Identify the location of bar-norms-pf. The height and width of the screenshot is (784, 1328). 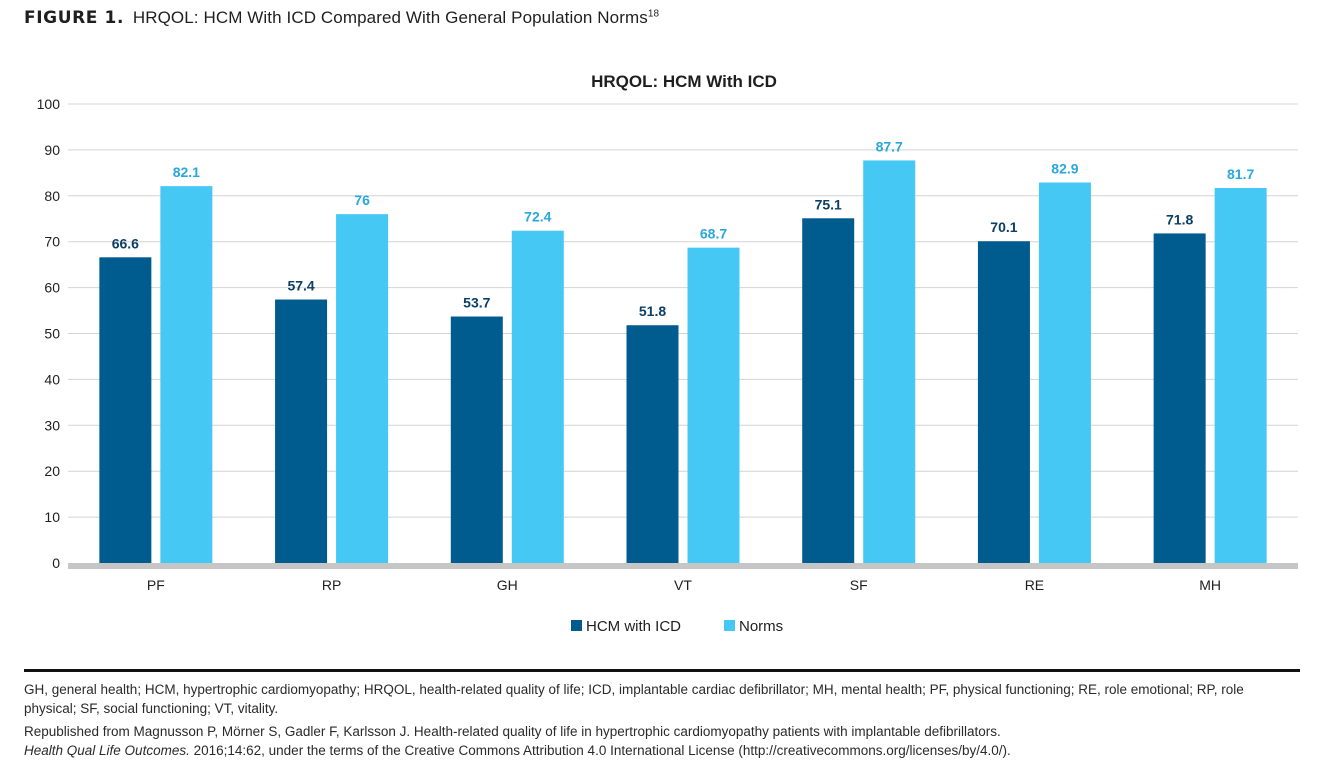
(186, 374).